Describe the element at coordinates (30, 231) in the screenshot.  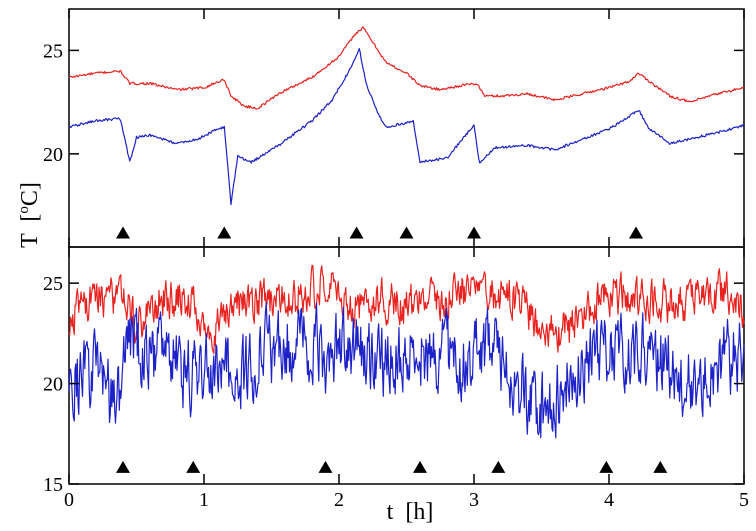
I see `y-axis-title-main: T [` at that location.